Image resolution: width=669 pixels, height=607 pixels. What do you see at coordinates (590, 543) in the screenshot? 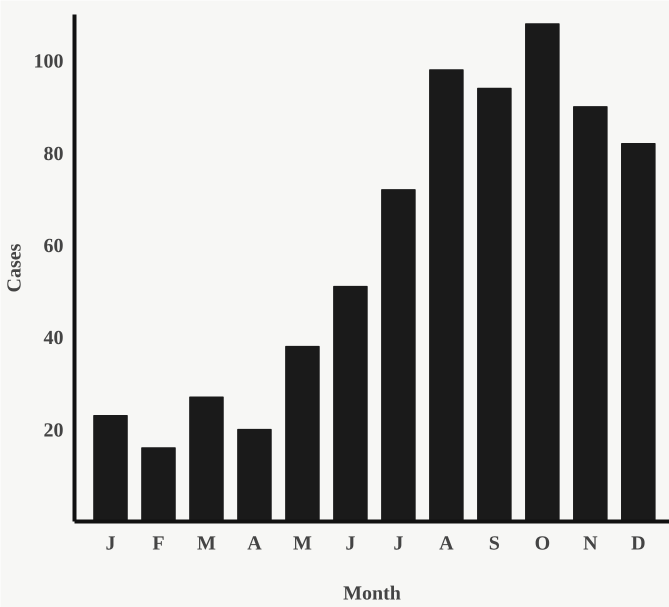
I see `x-tick-label: N` at bounding box center [590, 543].